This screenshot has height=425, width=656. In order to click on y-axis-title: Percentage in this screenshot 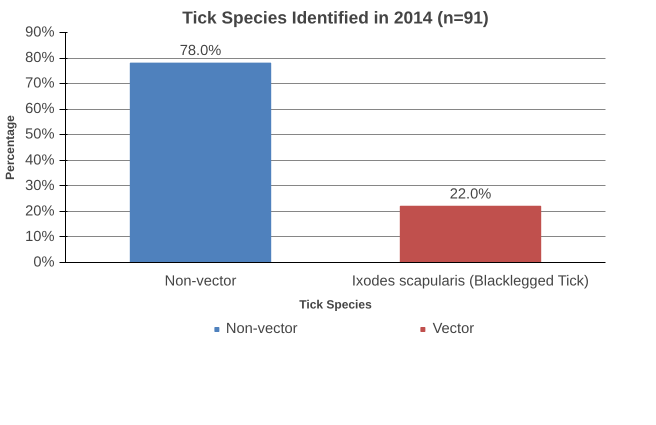, I will do `click(10, 147)`.